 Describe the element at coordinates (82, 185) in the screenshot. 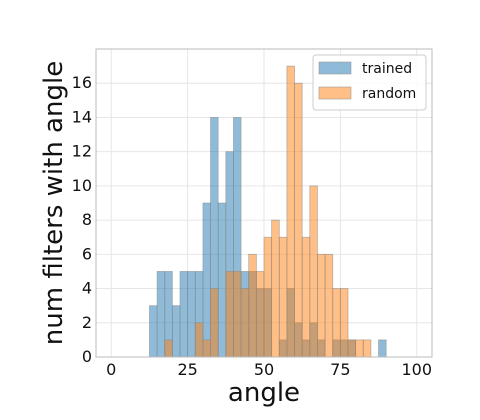

I see `y-tick-label: 10` at that location.